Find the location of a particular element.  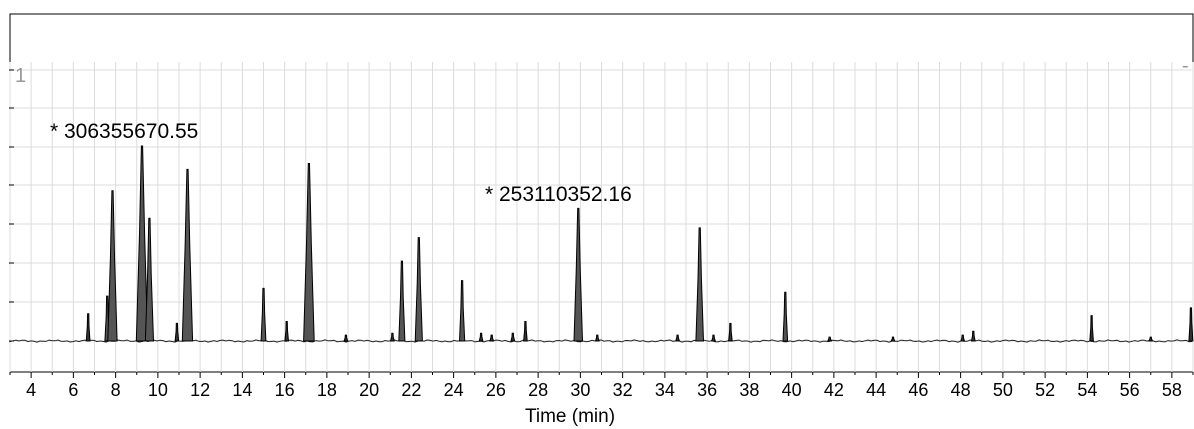

x-tick-label: 12 is located at coordinates (200, 390).